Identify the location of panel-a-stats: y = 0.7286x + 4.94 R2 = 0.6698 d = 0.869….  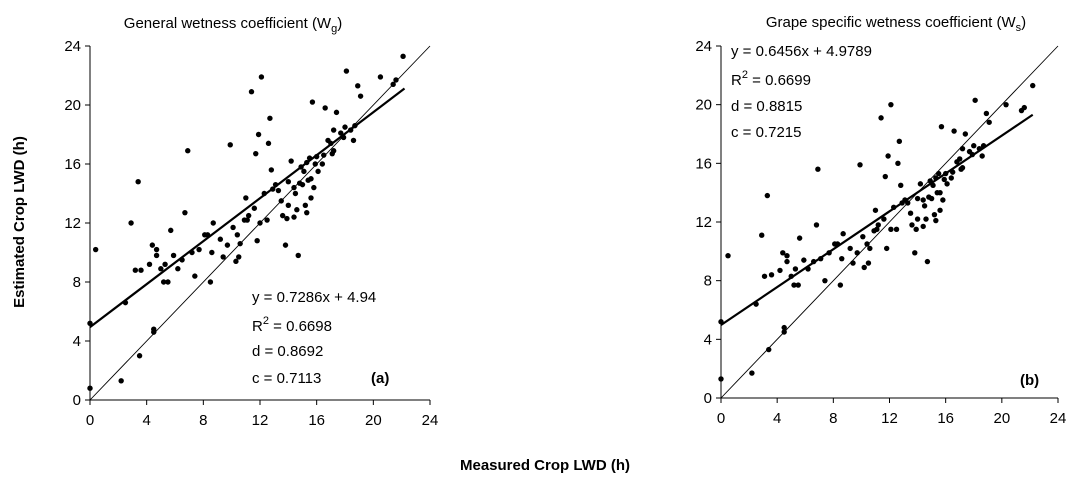
(320, 338).